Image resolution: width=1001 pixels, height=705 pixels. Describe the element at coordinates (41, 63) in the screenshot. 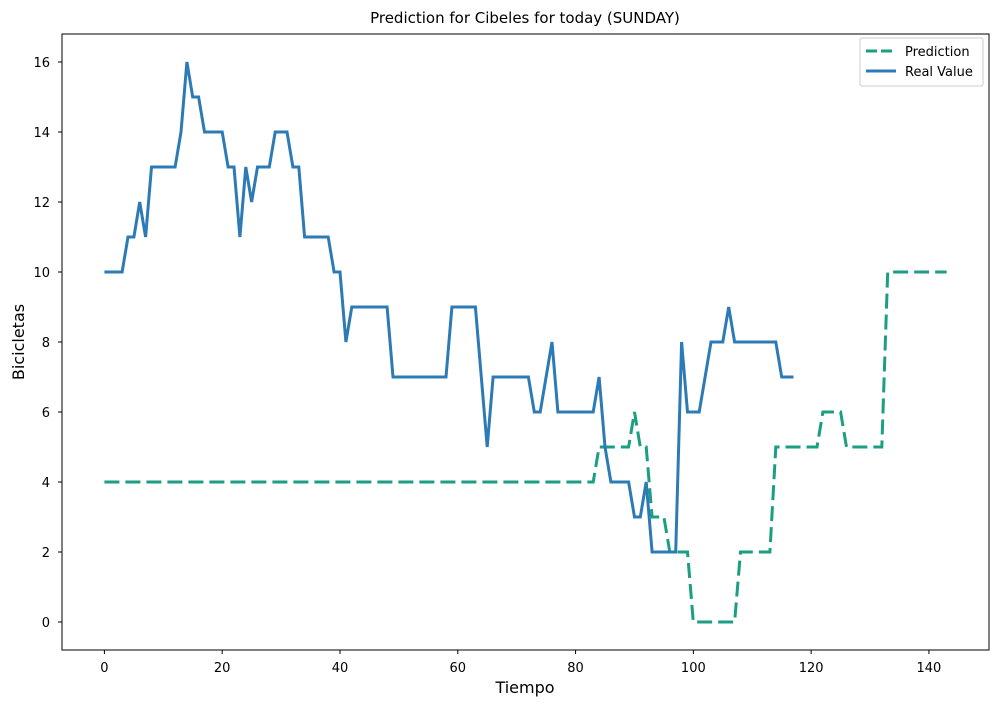

I see `y-tick-label: 16` at that location.